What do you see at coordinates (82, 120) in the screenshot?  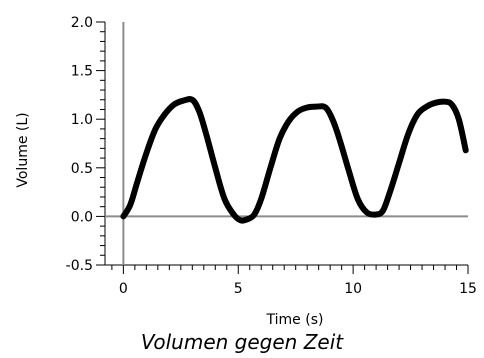 I see `y-tick-label: 1.0` at bounding box center [82, 120].